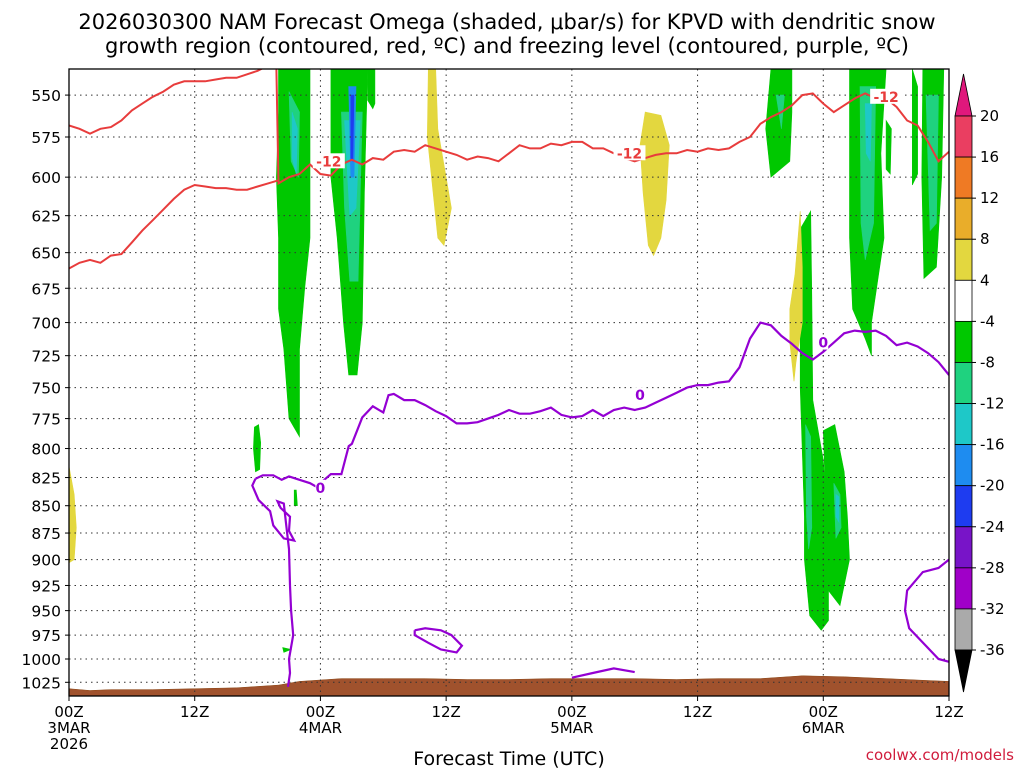 Image resolution: width=1024 pixels, height=768 pixels. I want to click on dgz-contour-lower, so click(174, 224).